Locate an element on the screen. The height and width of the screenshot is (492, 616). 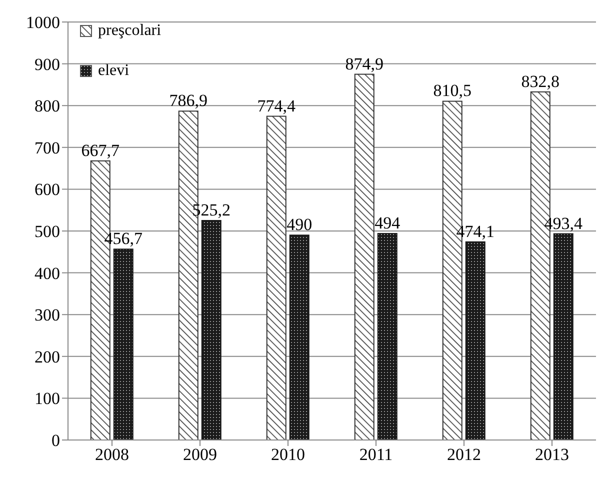
x-tick-label: 2013 is located at coordinates (552, 454).